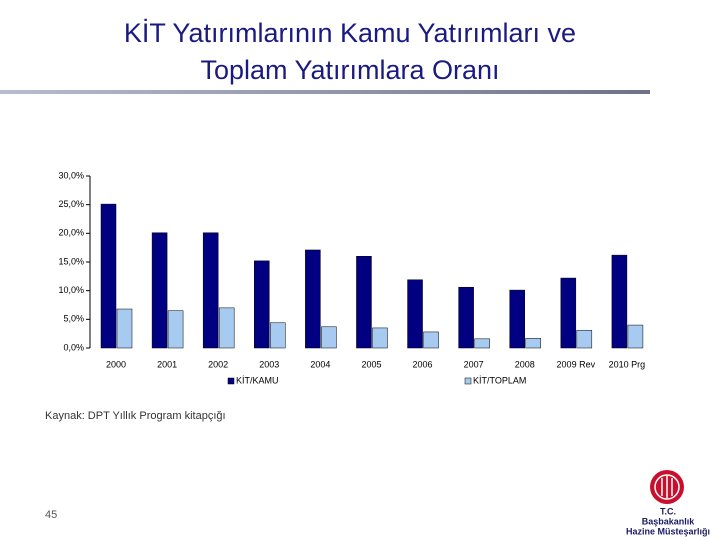  Describe the element at coordinates (116, 364) in the screenshot. I see `x-tick-label: 2000` at that location.